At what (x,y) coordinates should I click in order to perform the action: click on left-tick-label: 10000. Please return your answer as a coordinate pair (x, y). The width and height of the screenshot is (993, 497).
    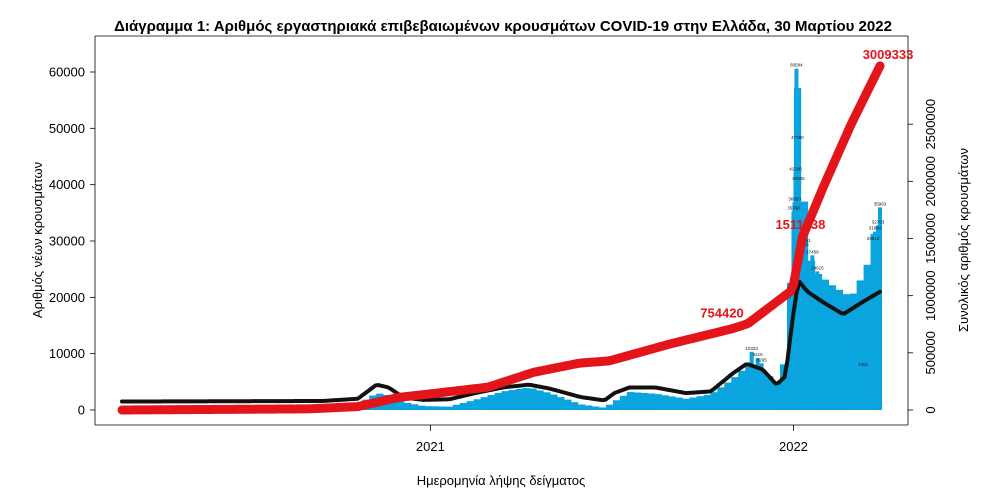
    Looking at the image, I should click on (67, 353).